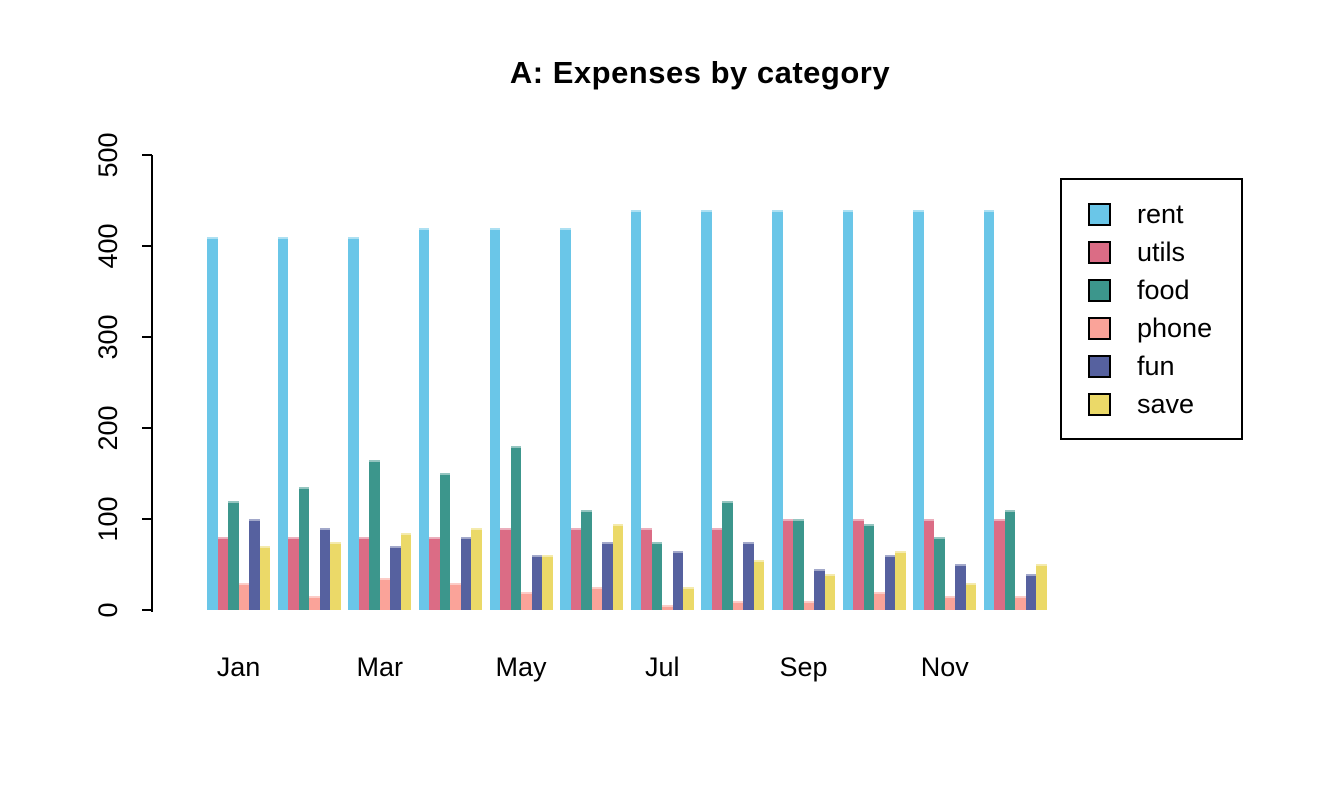  What do you see at coordinates (1164, 252) in the screenshot?
I see `legend-entry-utils: utils` at bounding box center [1164, 252].